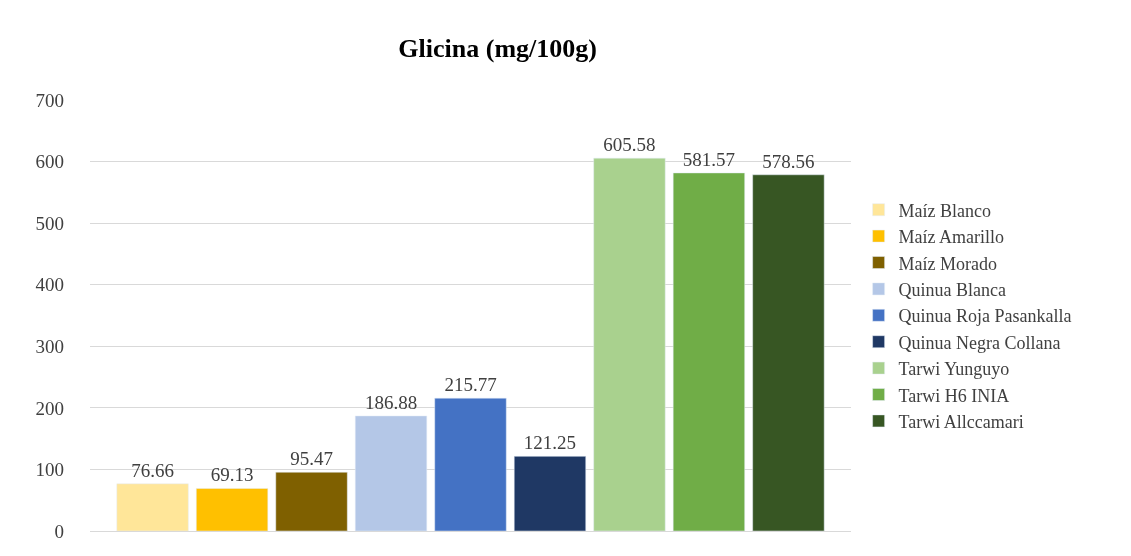 The height and width of the screenshot is (556, 1131). What do you see at coordinates (951, 237) in the screenshot?
I see `legend-label: Maíz Amarillo` at bounding box center [951, 237].